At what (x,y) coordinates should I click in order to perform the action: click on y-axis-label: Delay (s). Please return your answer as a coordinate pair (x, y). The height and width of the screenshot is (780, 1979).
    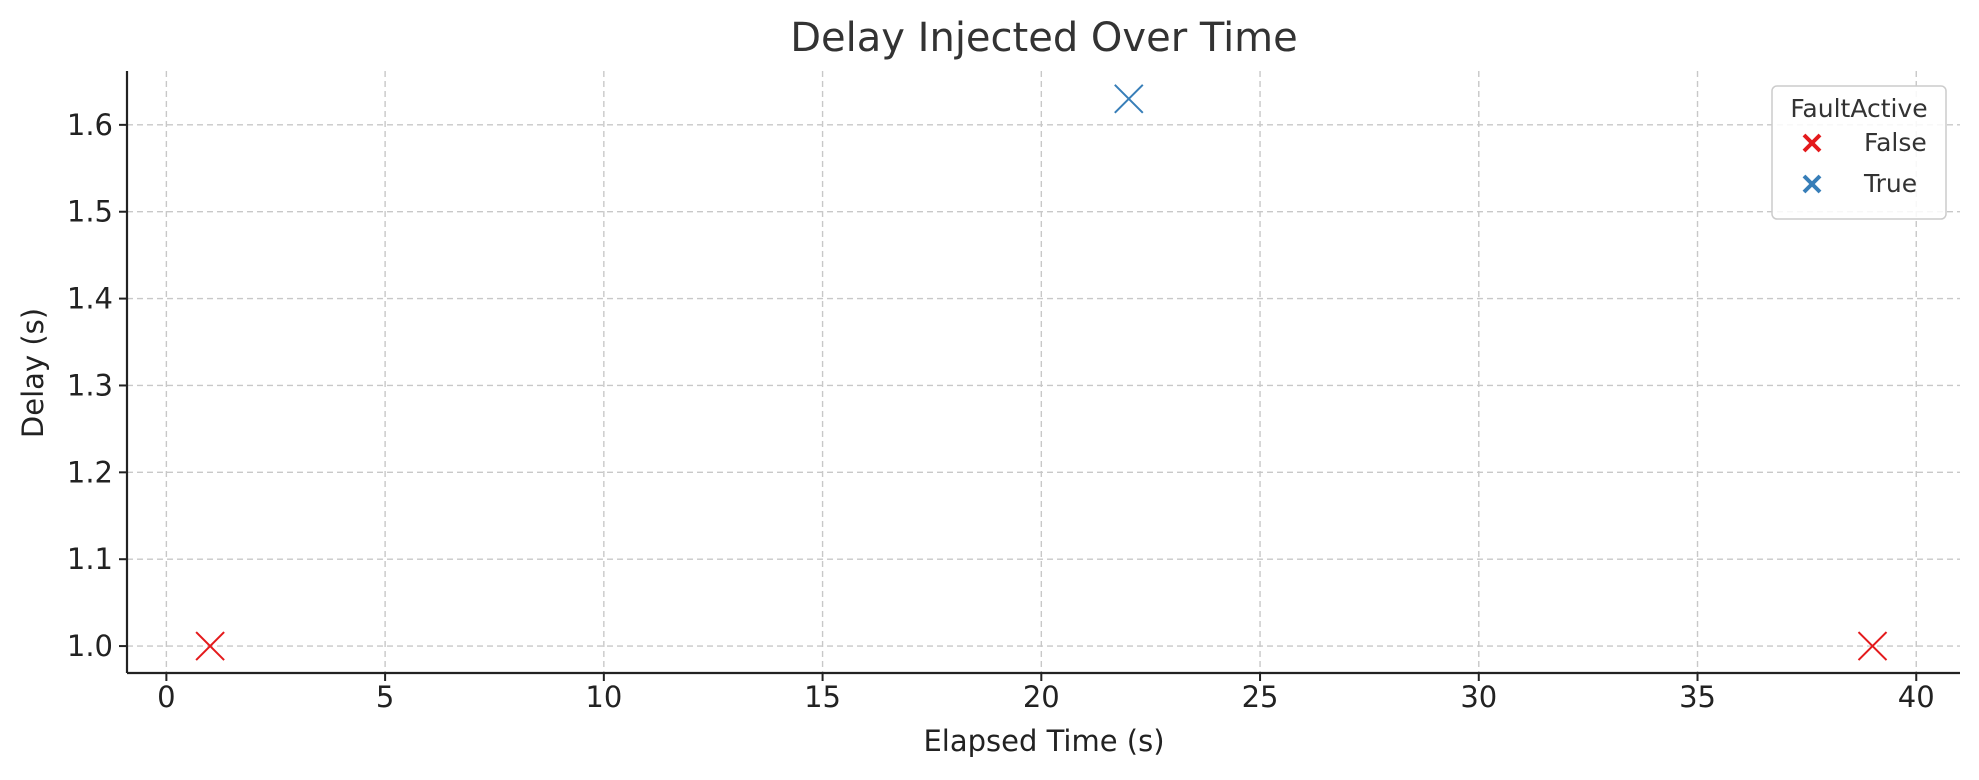
    Looking at the image, I should click on (33, 373).